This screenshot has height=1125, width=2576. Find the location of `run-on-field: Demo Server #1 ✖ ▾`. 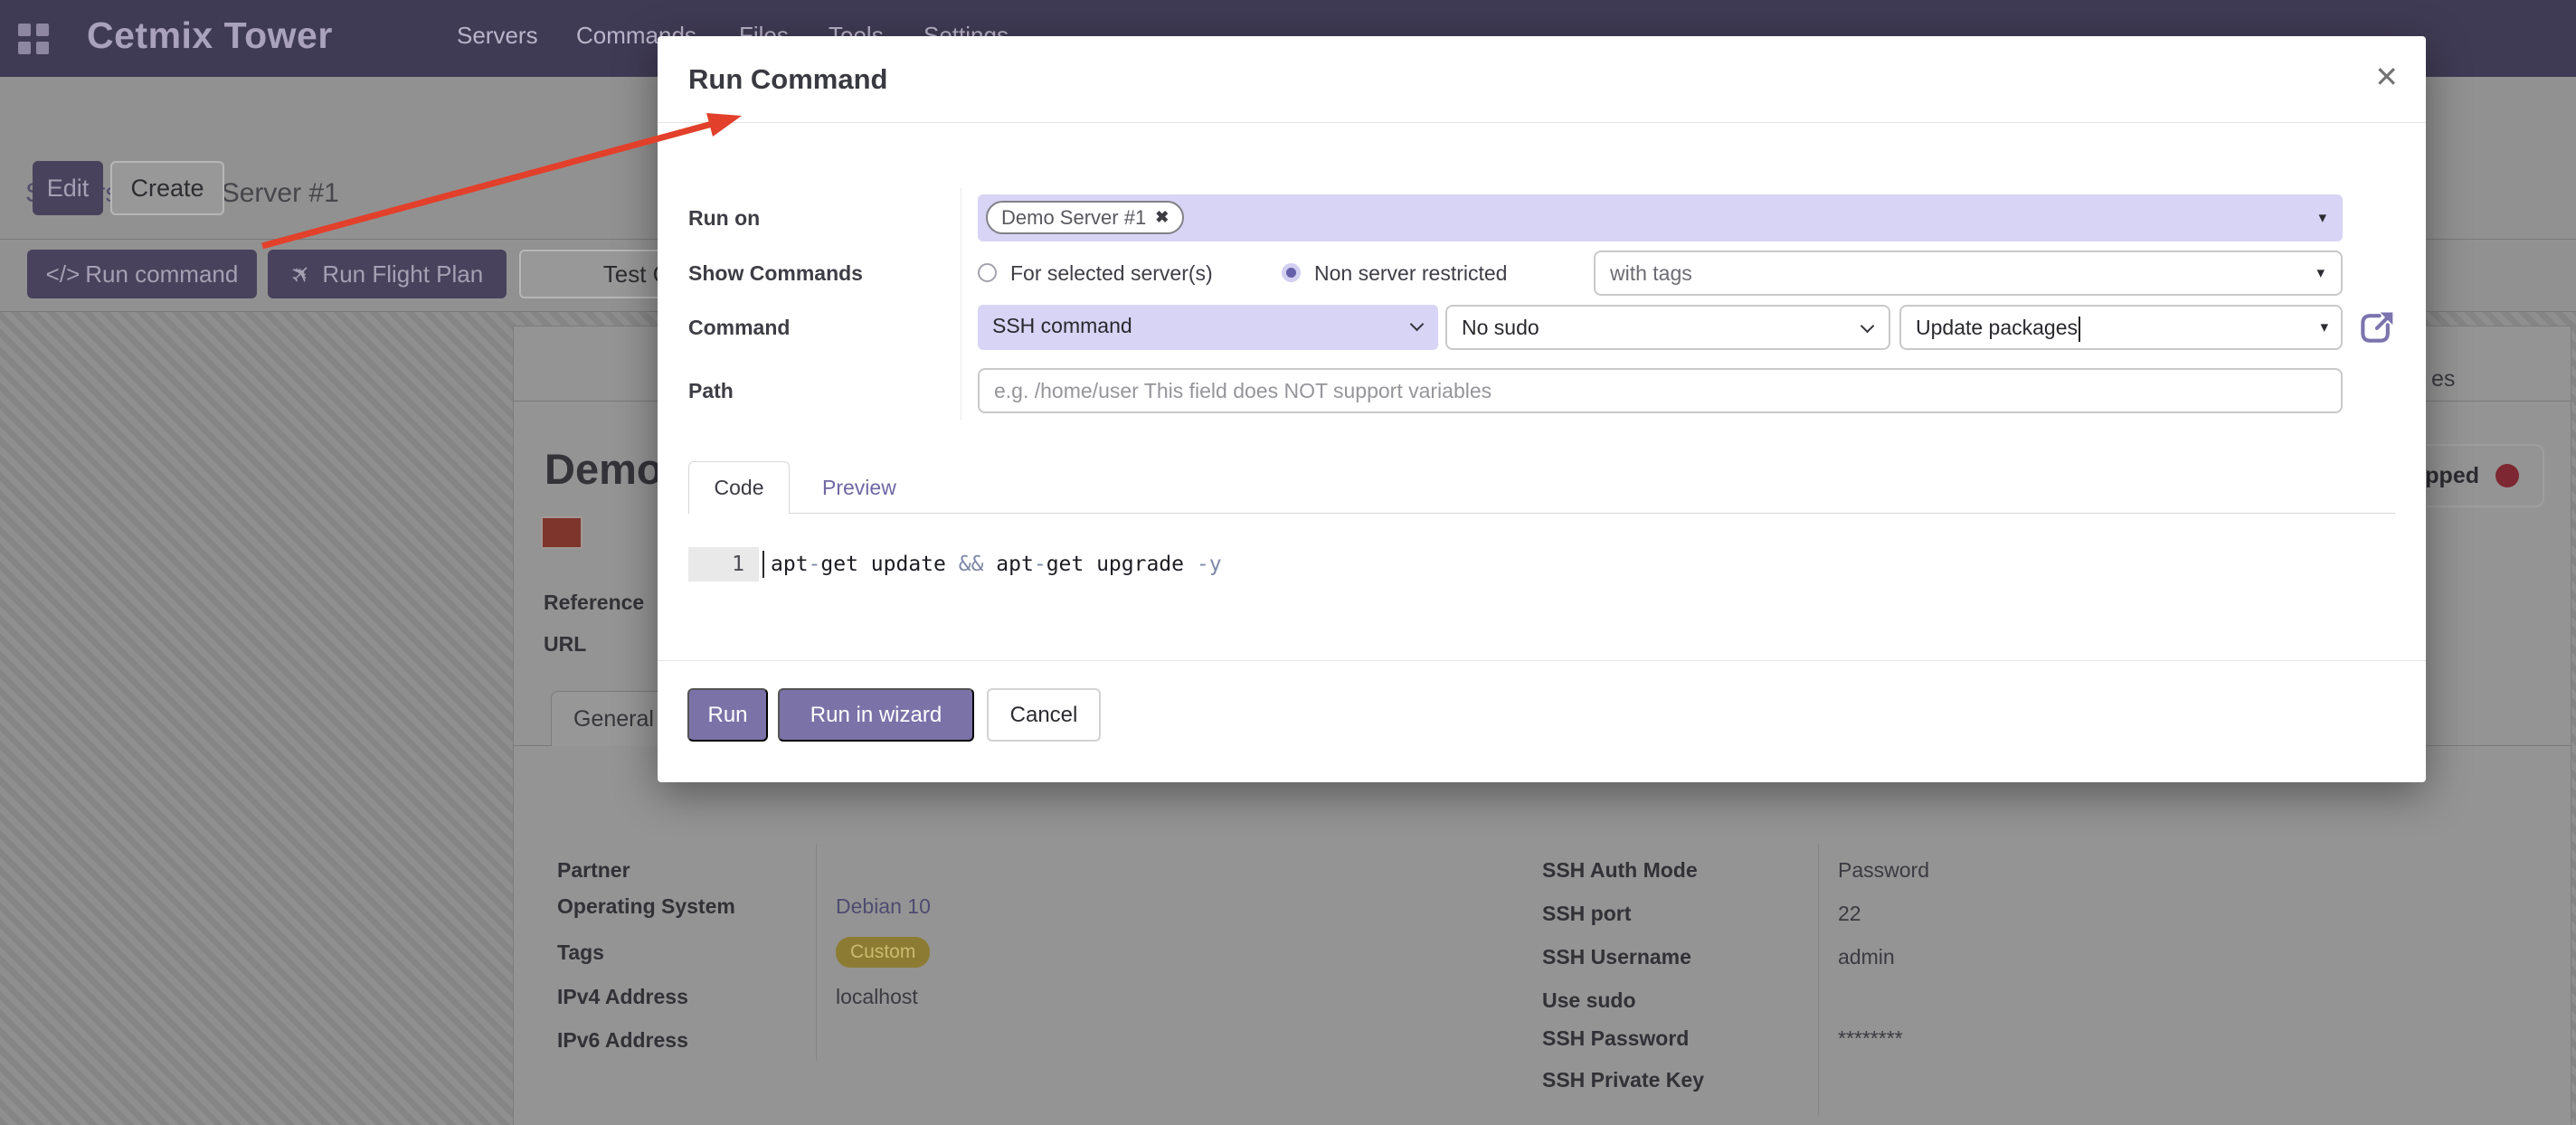

run-on-field: Demo Server #1 ✖ ▾ is located at coordinates (1661, 217).